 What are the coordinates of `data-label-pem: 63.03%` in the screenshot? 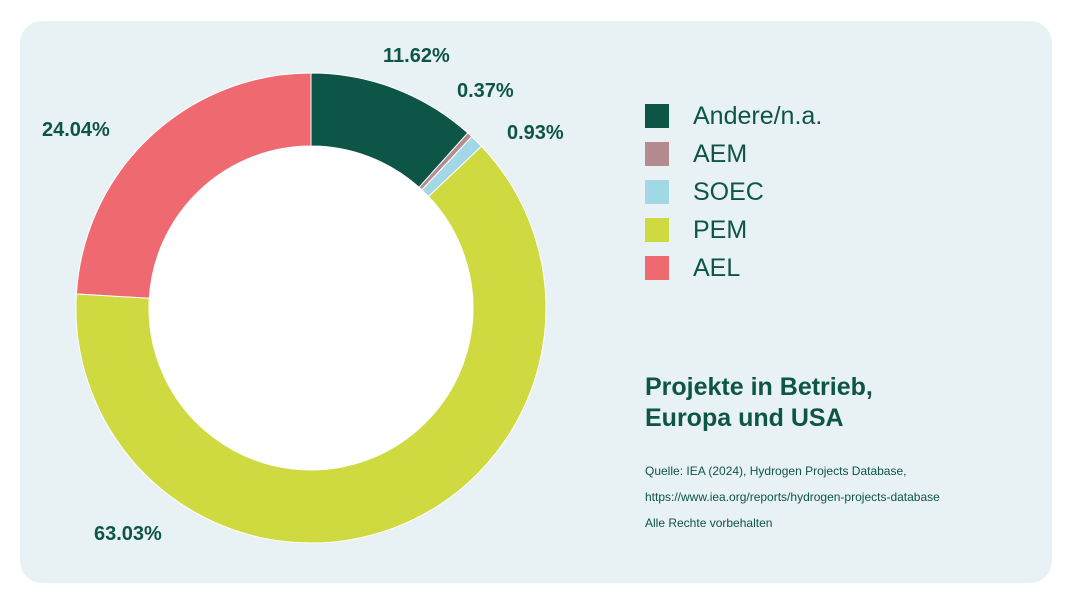 It's located at (128, 534).